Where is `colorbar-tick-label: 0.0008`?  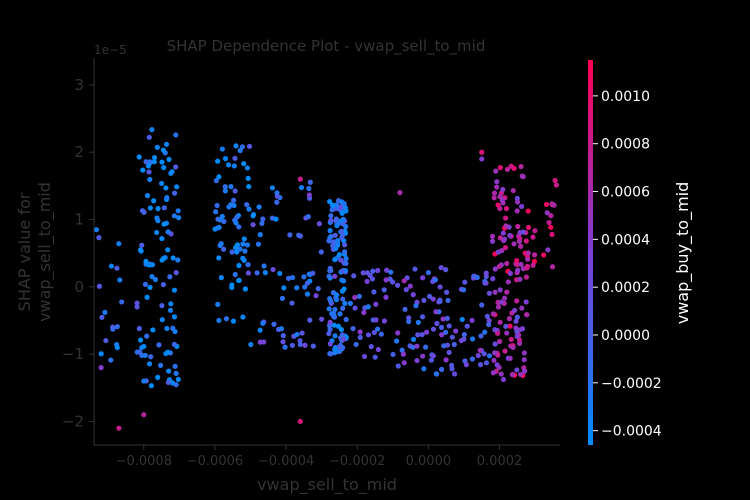 colorbar-tick-label: 0.0008 is located at coordinates (625, 145).